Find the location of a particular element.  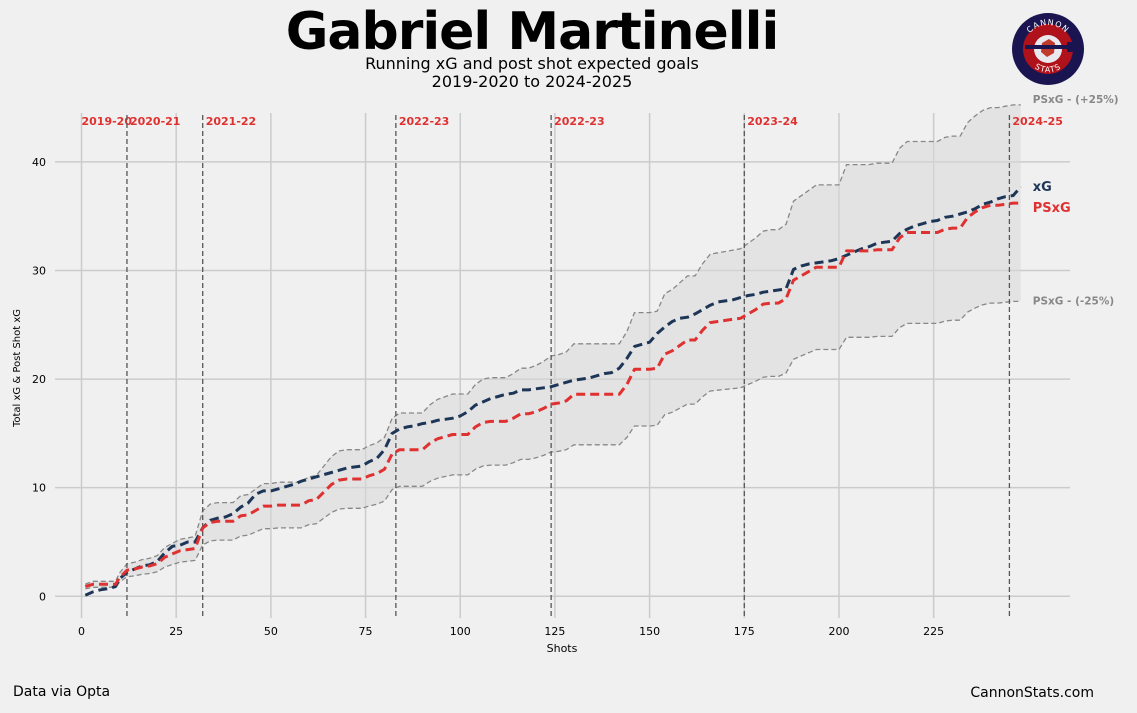

band-upper-label: PSxG - (+25%) is located at coordinates (1076, 100).